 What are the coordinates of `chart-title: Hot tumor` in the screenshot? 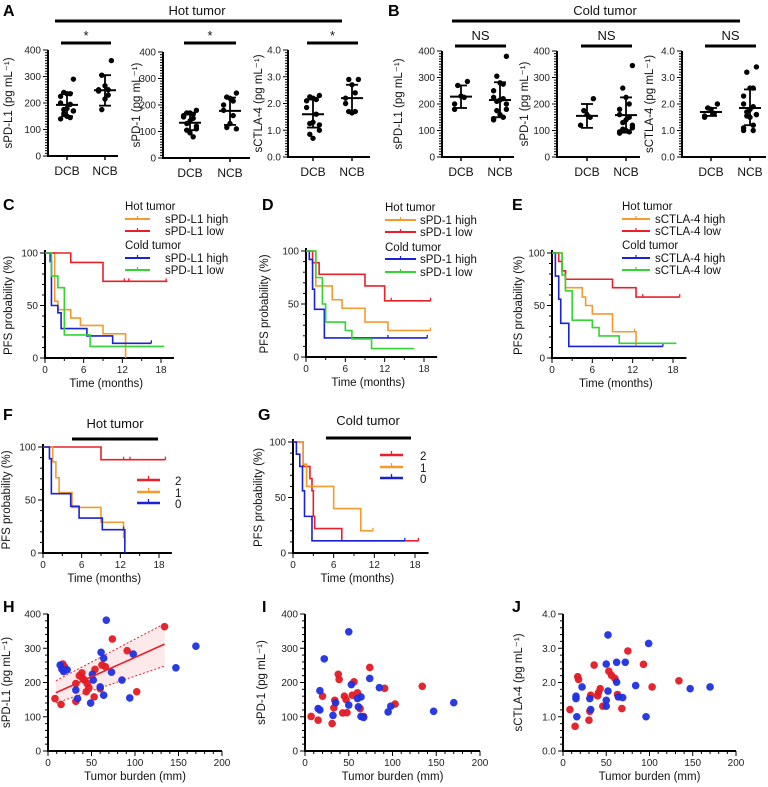 It's located at (115, 423).